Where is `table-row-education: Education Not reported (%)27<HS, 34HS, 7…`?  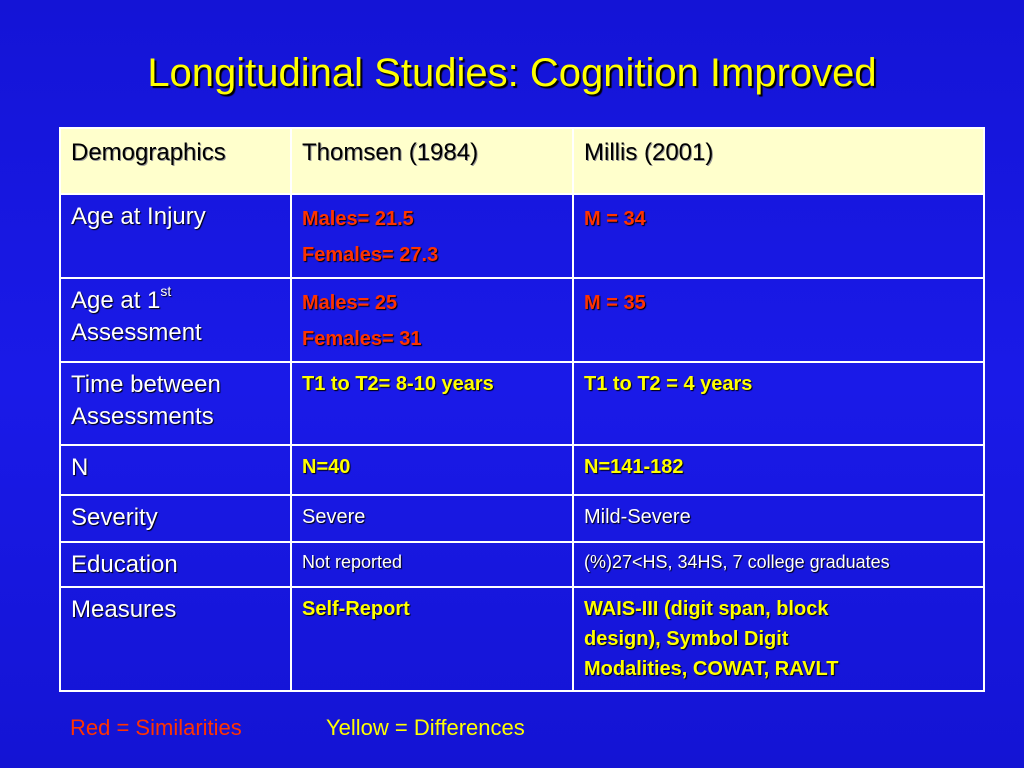
table-row-education: Education Not reported (%)27<HS, 34HS, 7… is located at coordinates (522, 564).